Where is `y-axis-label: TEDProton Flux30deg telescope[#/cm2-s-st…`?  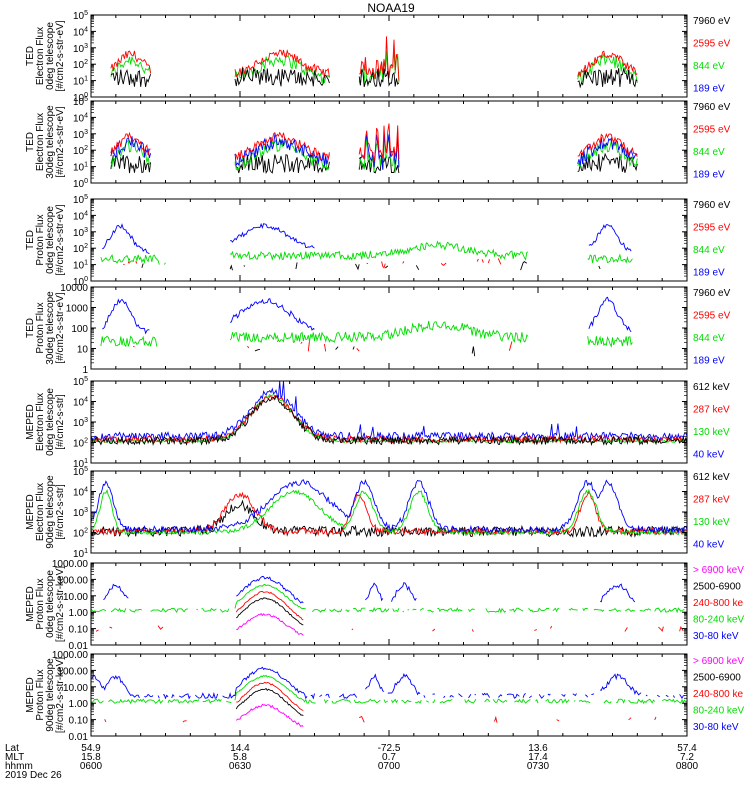
y-axis-label: TEDProton Flux30deg telescope[#/cm2-s-st… is located at coordinates (45, 328).